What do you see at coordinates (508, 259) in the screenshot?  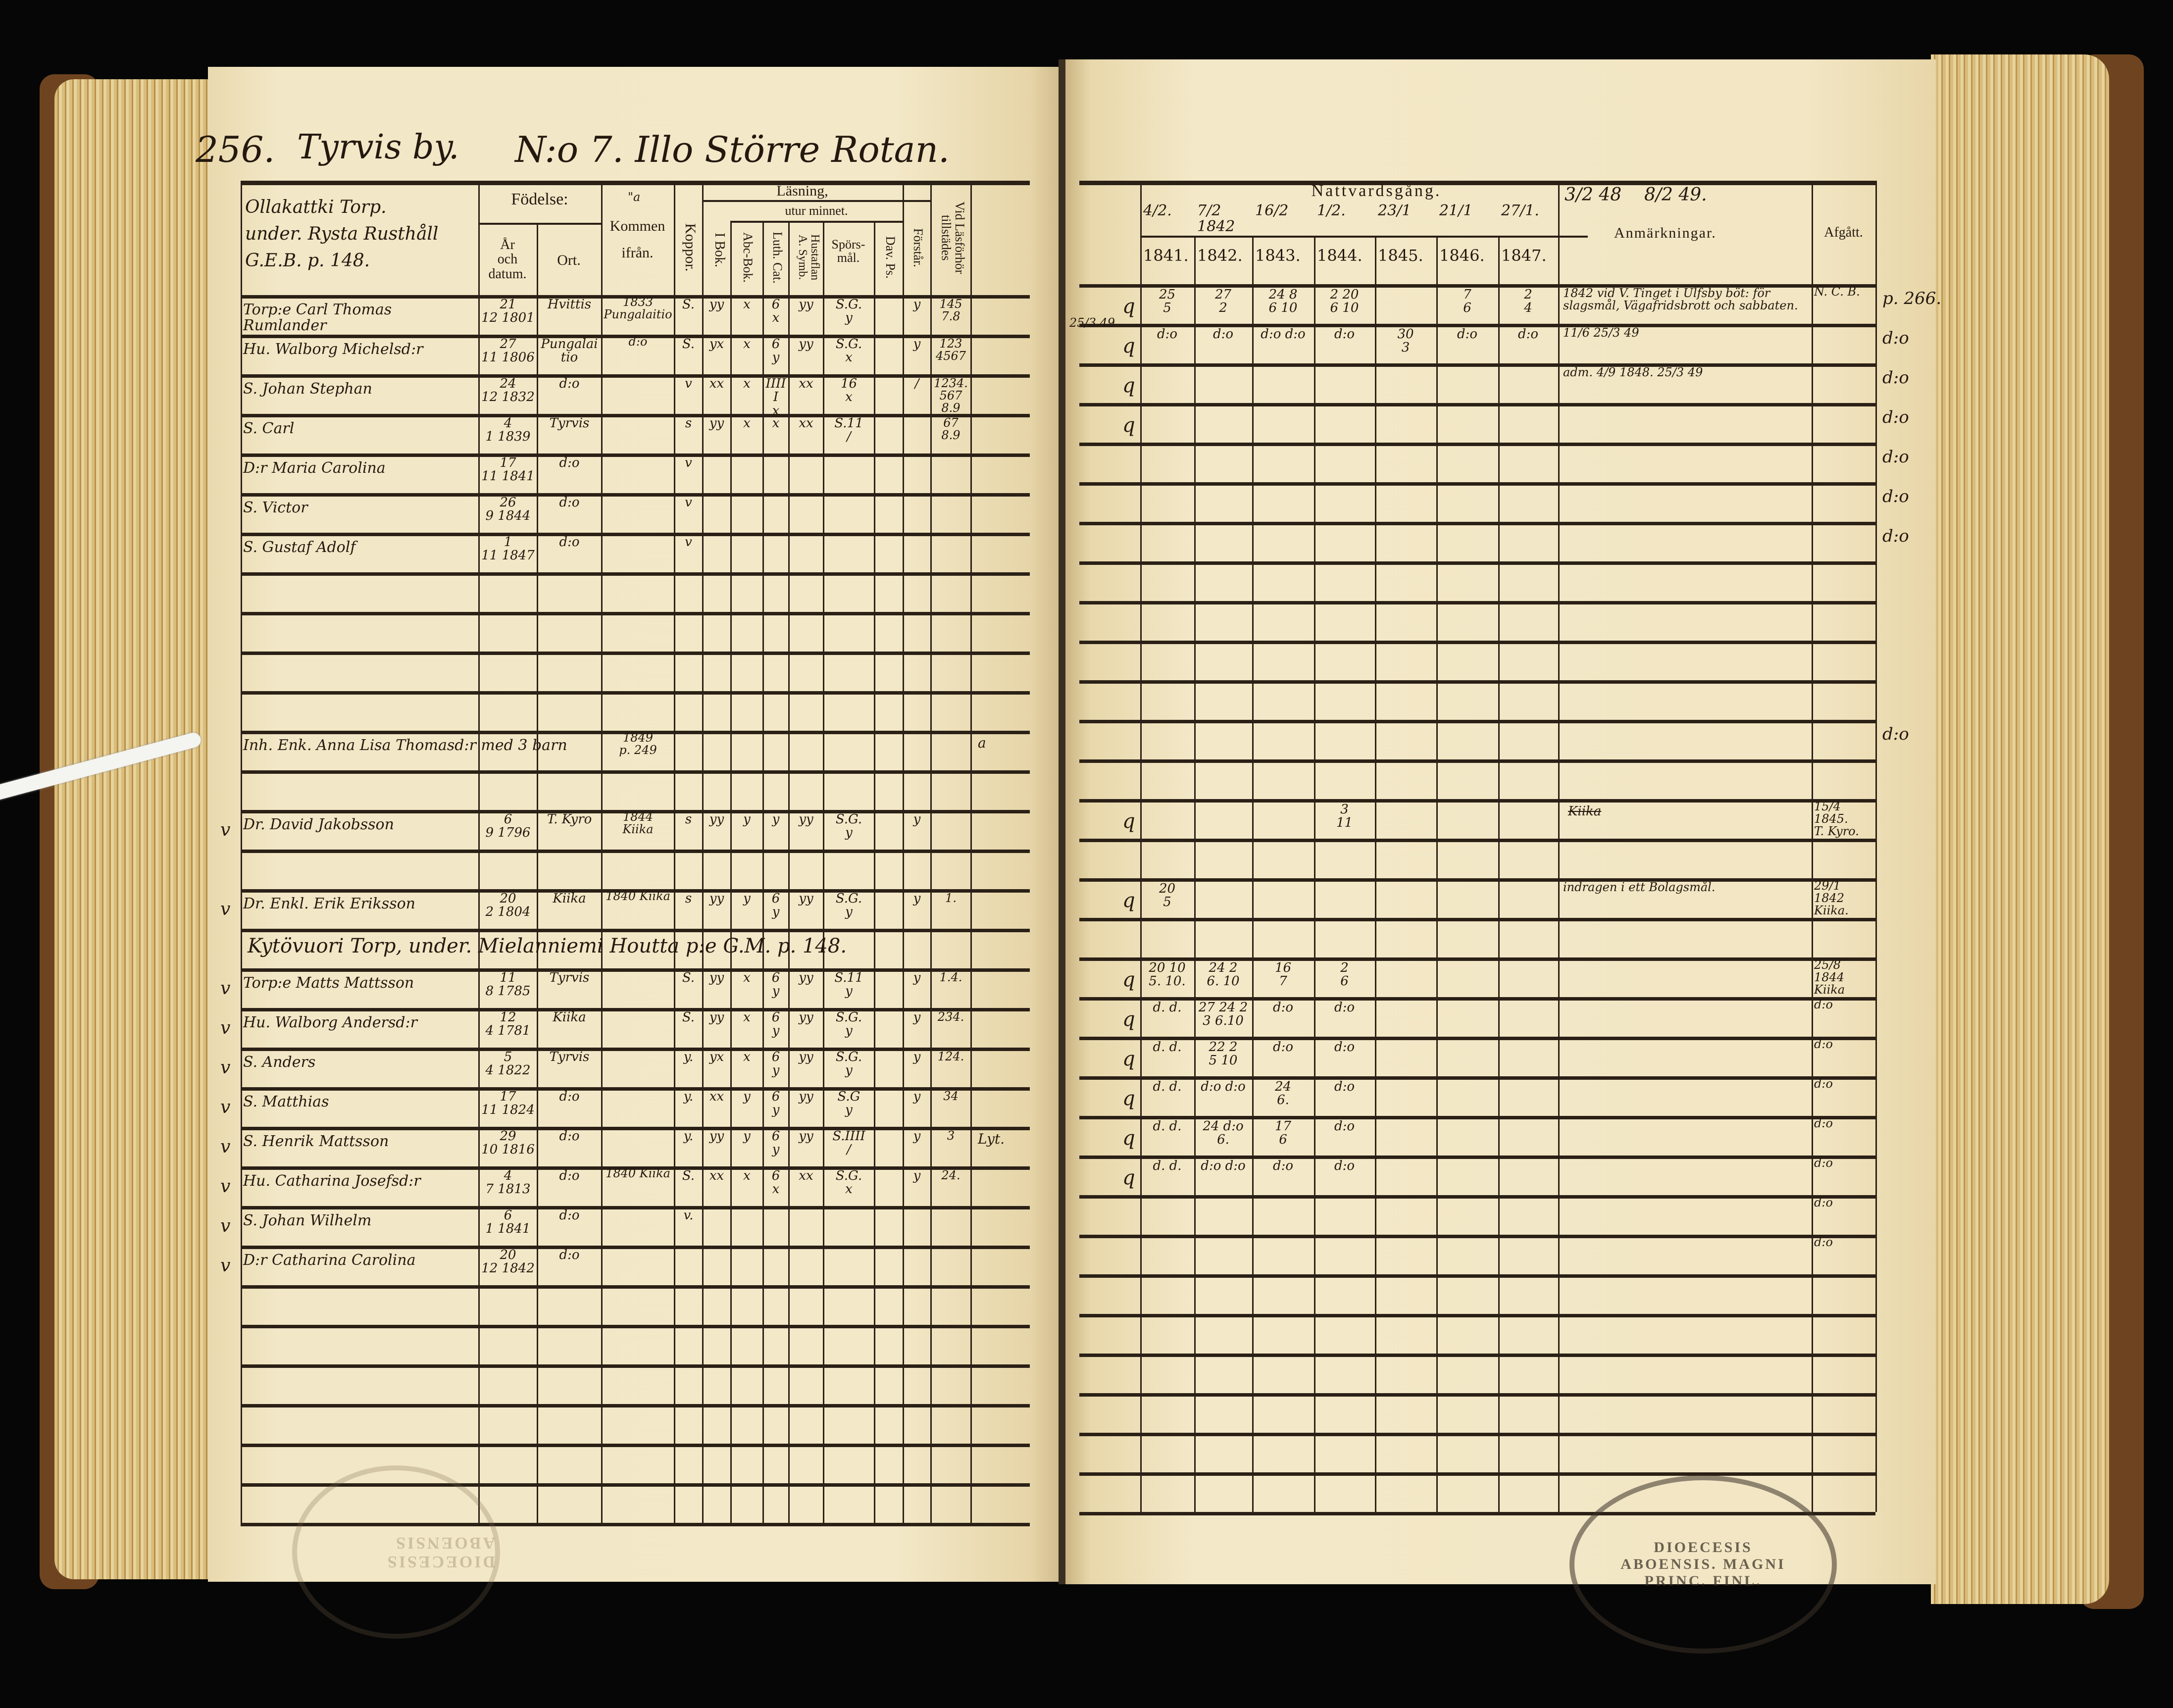 I see `header-ar-och-datum: År och datum.` at bounding box center [508, 259].